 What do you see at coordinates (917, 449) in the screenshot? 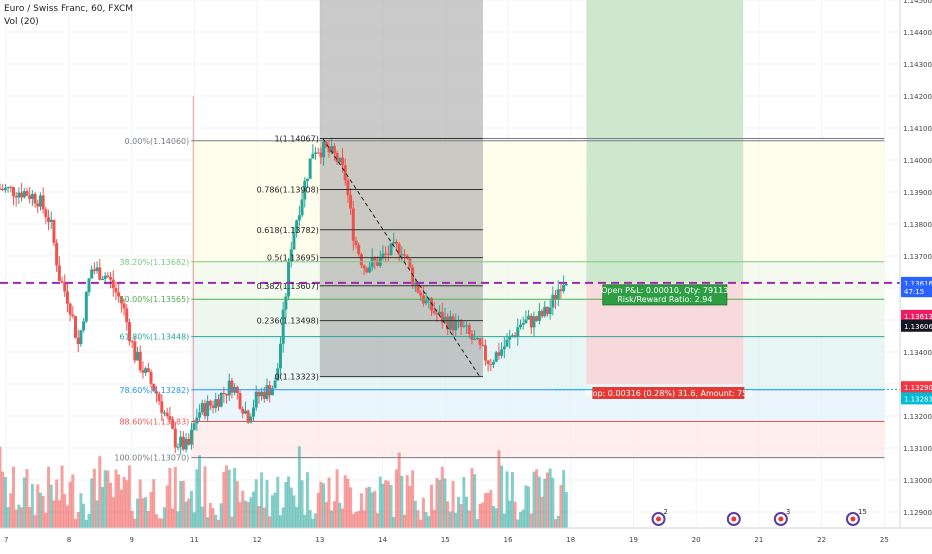
I see `y-tick-label: 1.13100` at bounding box center [917, 449].